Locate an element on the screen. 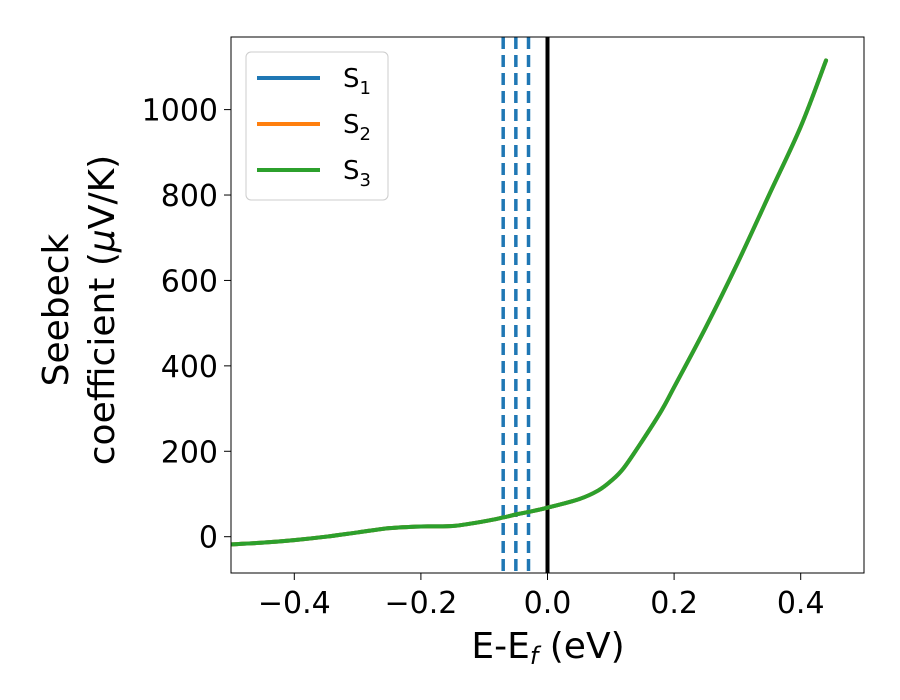 The image size is (900, 700). x-tick-label: 0.0 is located at coordinates (548, 603).